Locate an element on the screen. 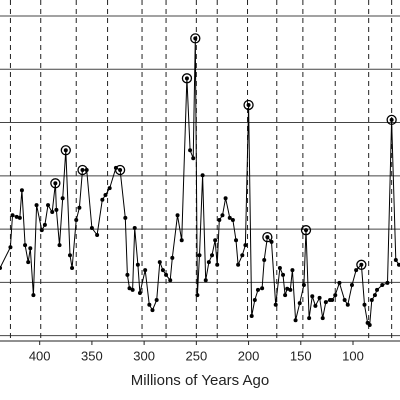  x-tick-label: 150 is located at coordinates (301, 355).